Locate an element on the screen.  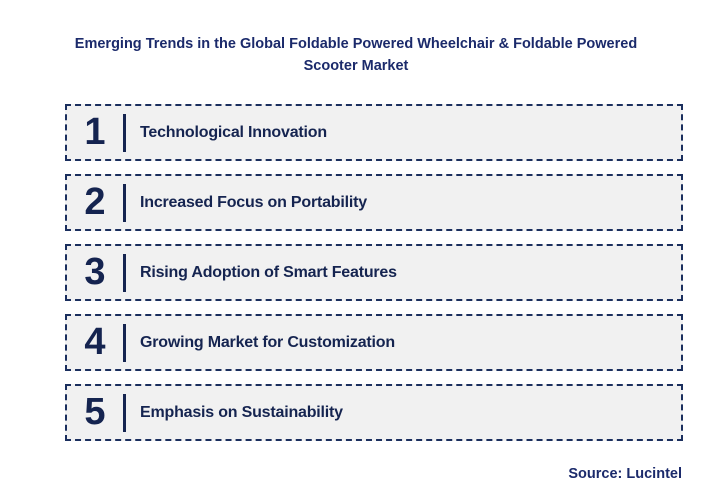
trend-row: 3 Rising Adoption of Smart Features is located at coordinates (374, 272).